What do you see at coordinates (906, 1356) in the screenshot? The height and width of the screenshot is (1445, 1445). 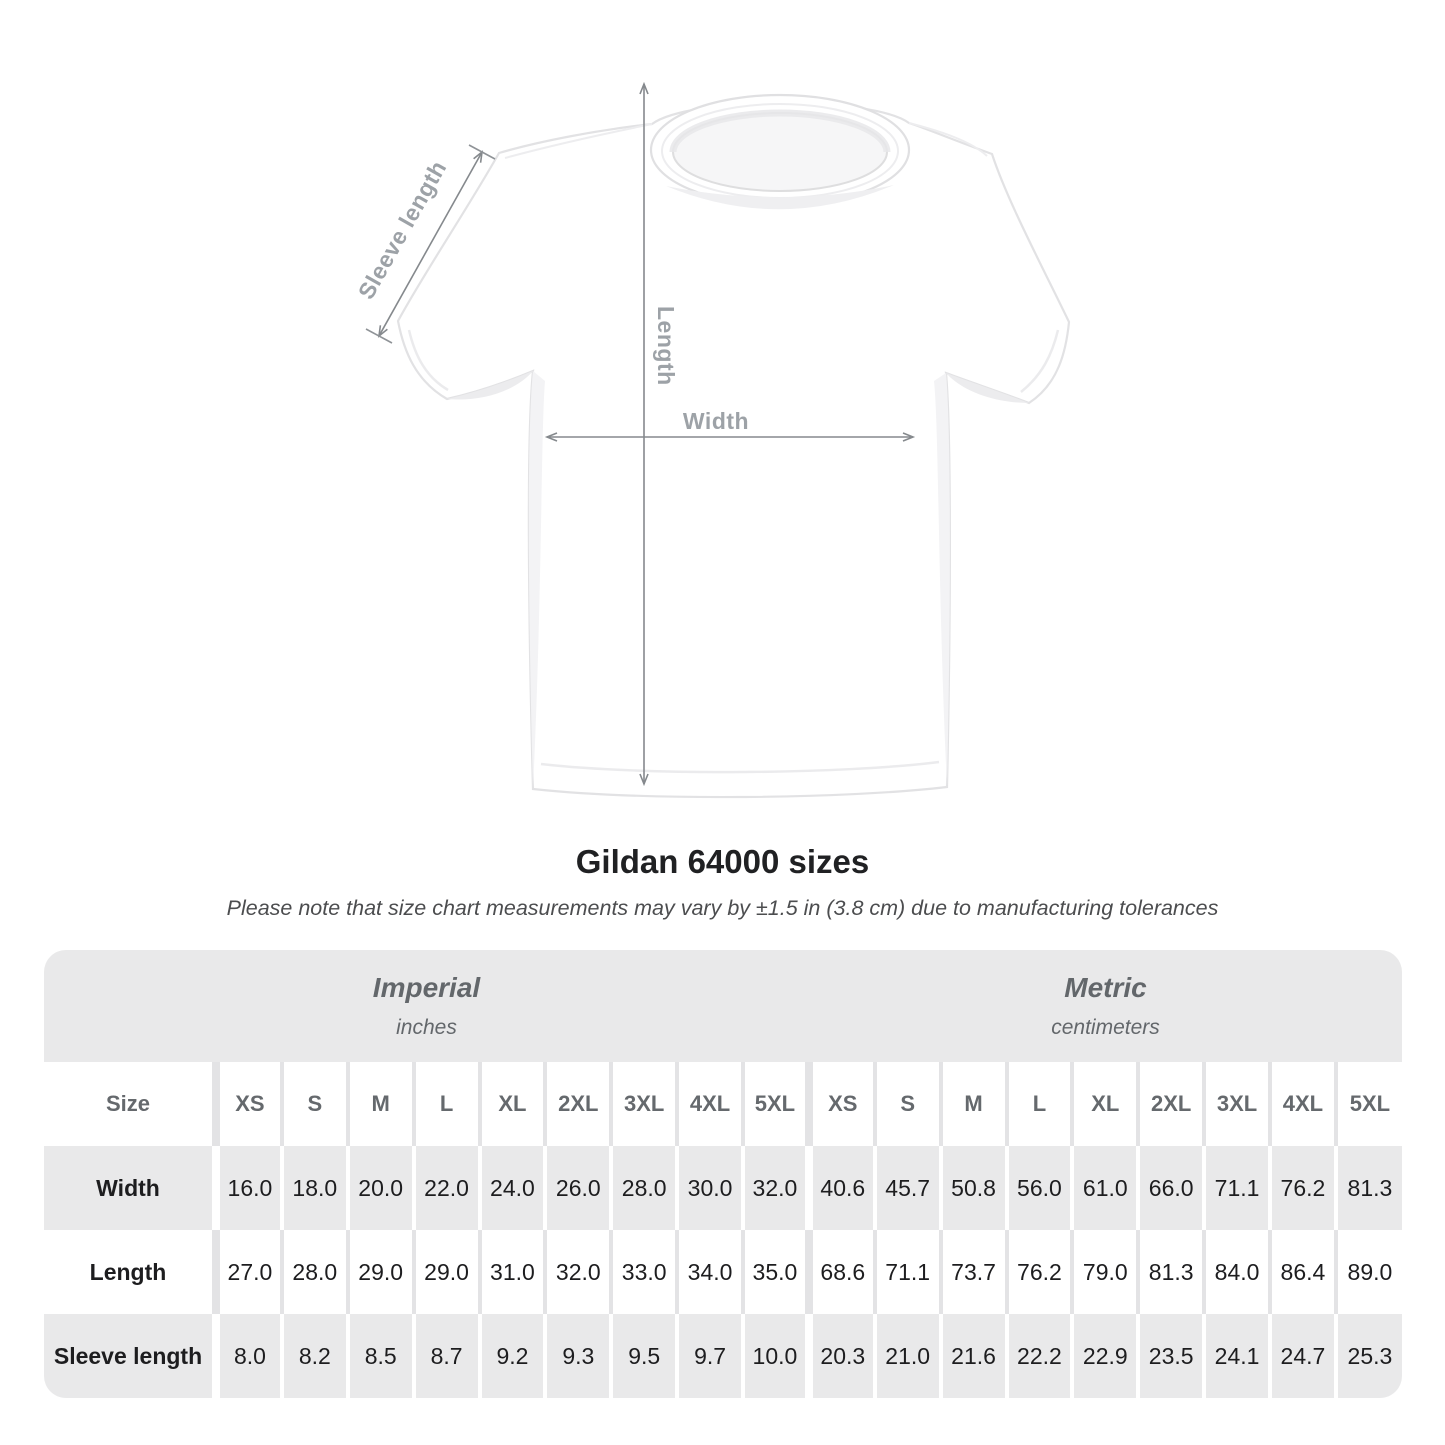 I see `measurement-value-cell: 21.0` at bounding box center [906, 1356].